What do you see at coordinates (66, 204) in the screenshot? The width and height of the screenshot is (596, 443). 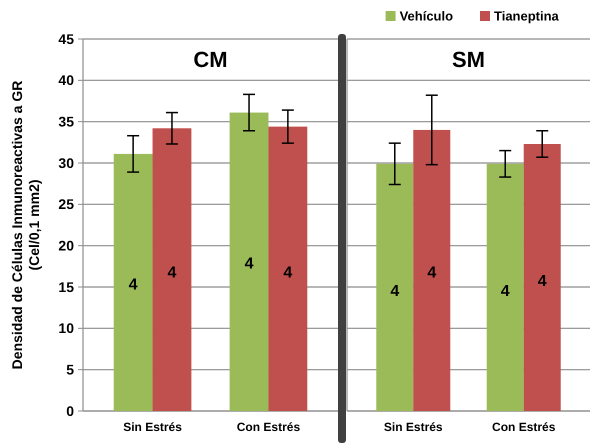 I see `y-tick-label: 25` at bounding box center [66, 204].